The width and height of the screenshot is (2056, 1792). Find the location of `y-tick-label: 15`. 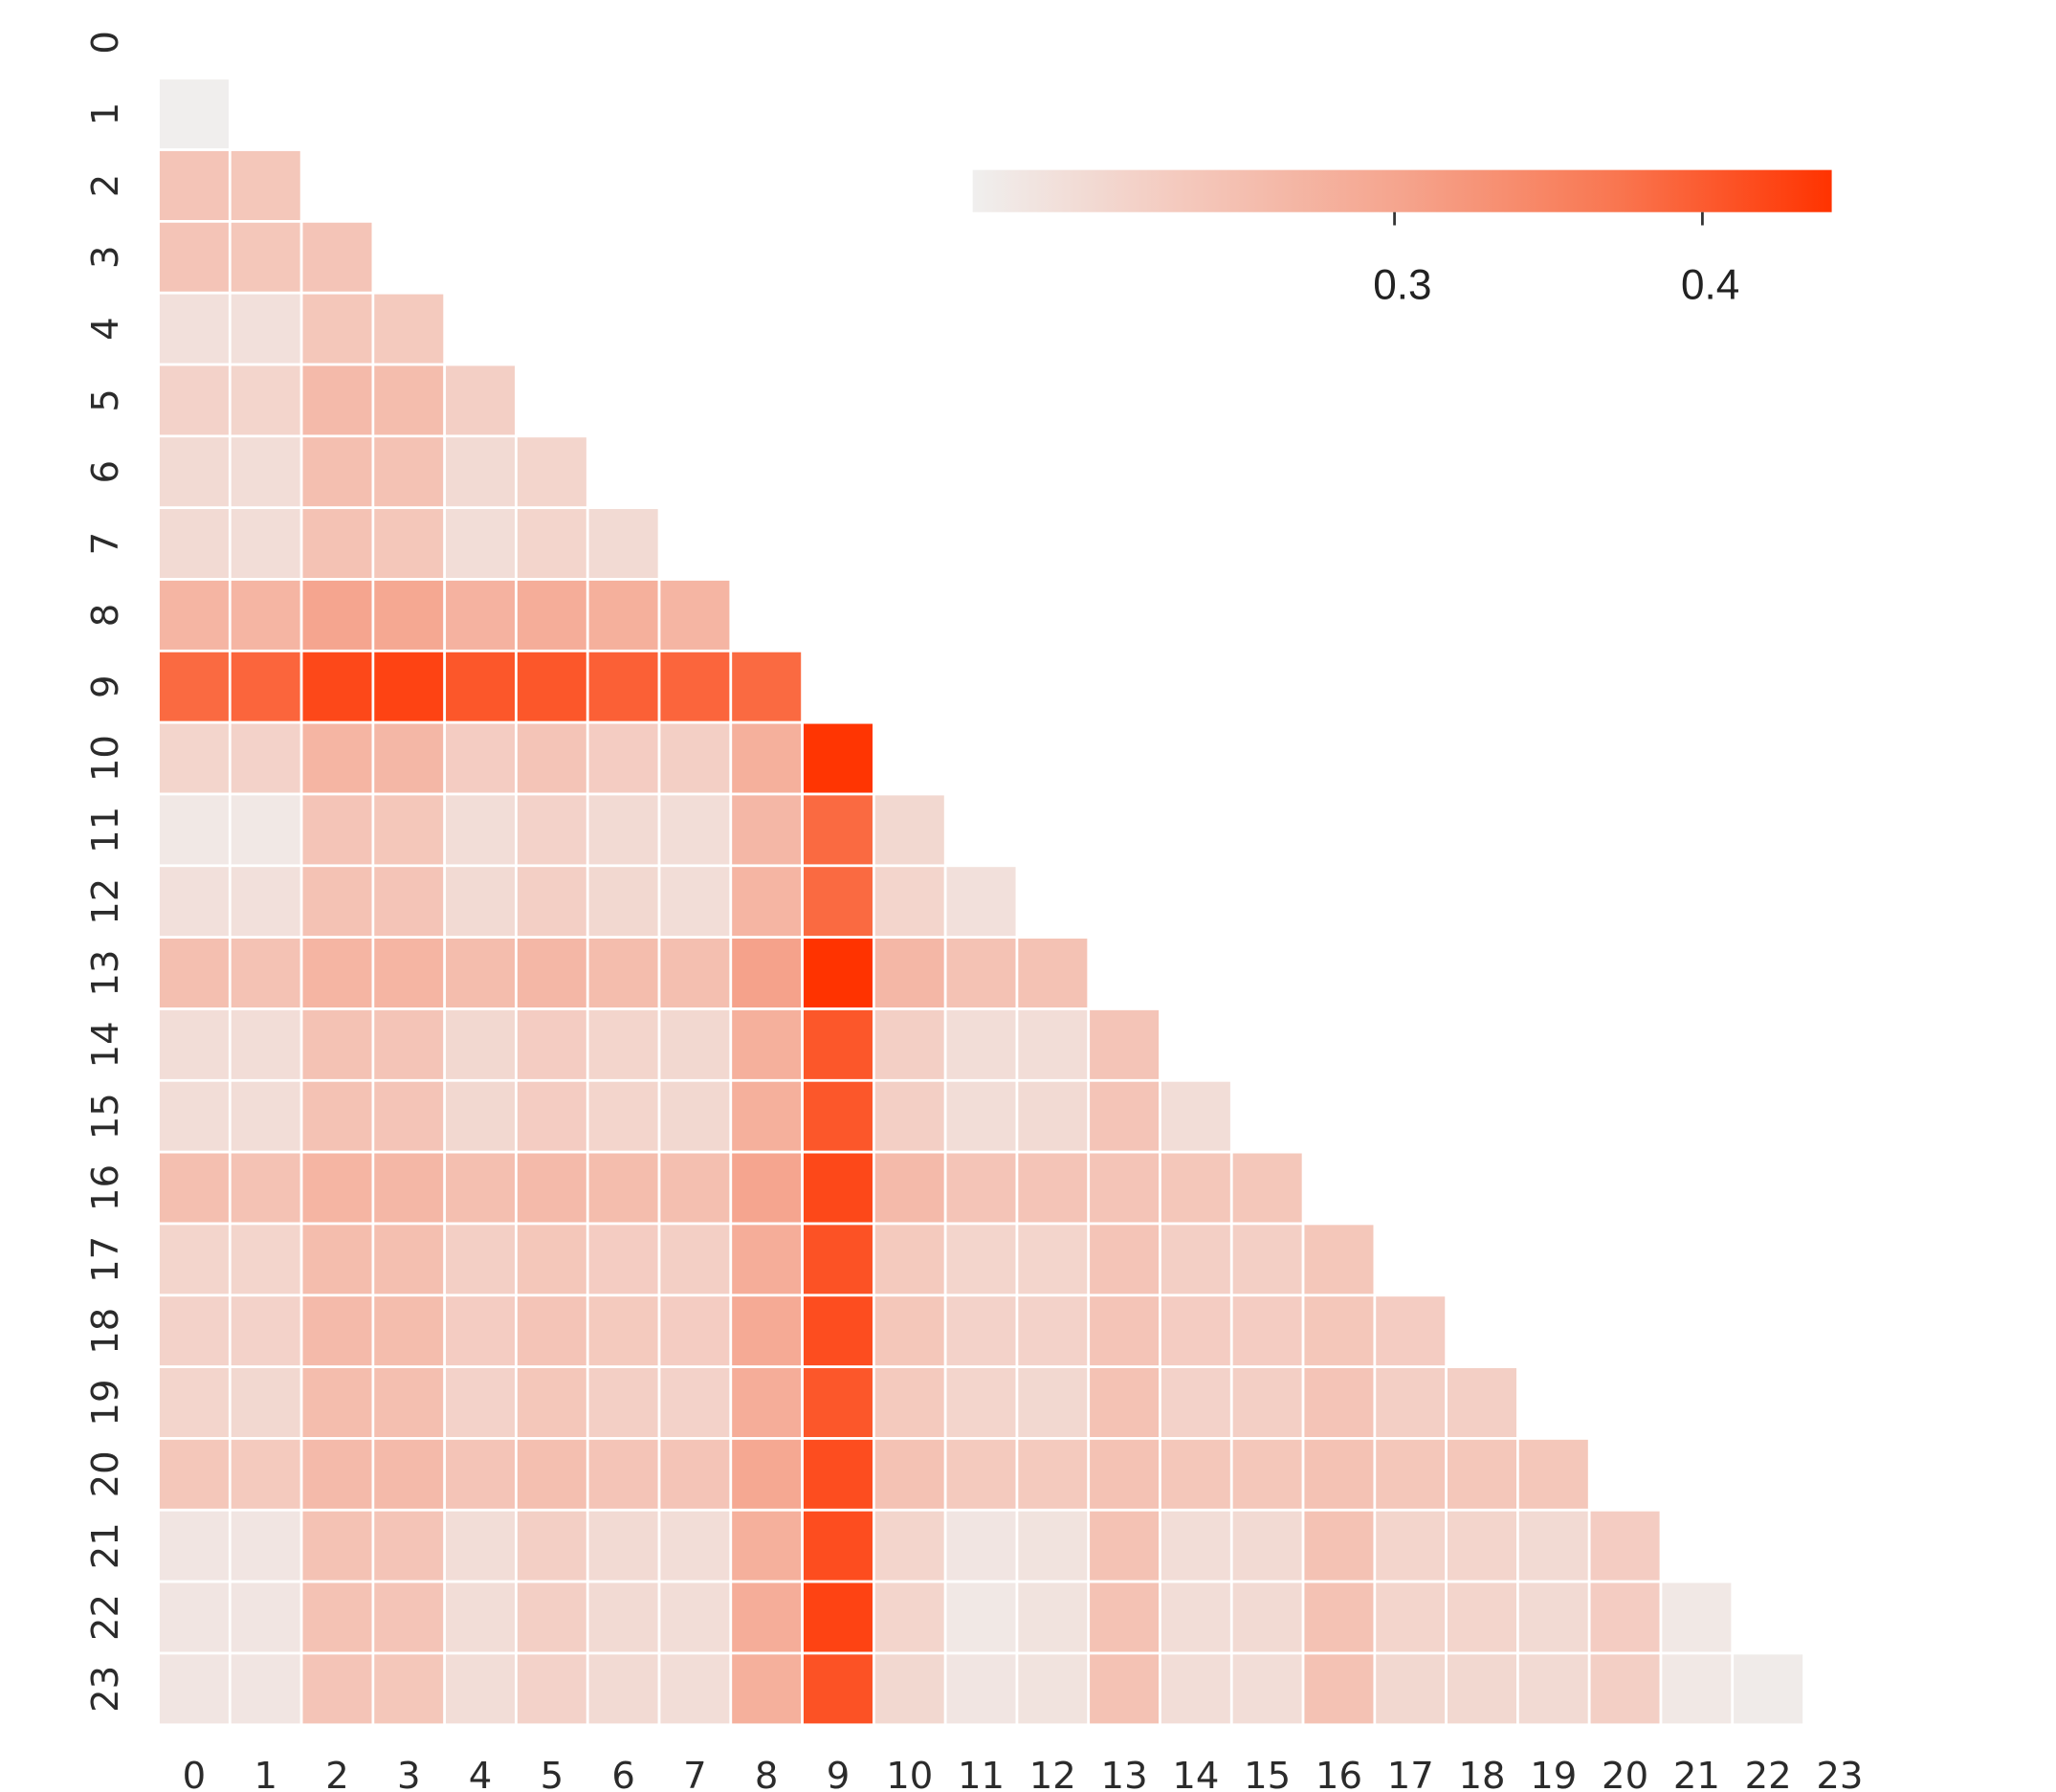

y-tick-label: 15 is located at coordinates (105, 1116).